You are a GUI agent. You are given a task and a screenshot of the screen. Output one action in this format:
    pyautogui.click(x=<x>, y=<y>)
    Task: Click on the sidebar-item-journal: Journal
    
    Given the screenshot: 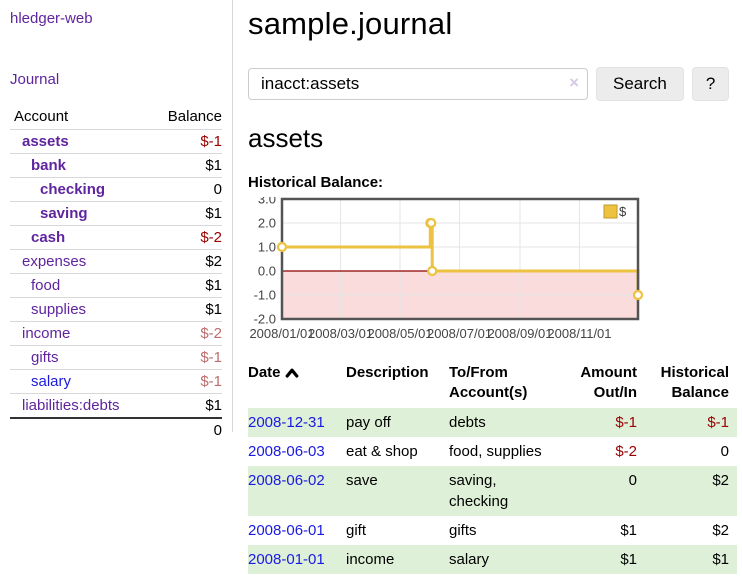 What is the action you would take?
    pyautogui.click(x=35, y=79)
    